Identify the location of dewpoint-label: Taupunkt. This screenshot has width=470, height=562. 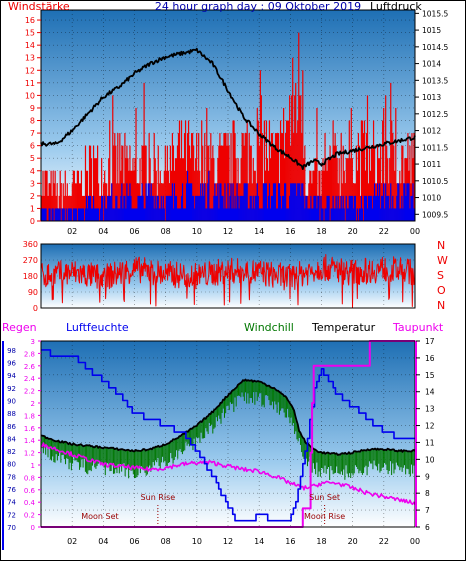
(418, 327).